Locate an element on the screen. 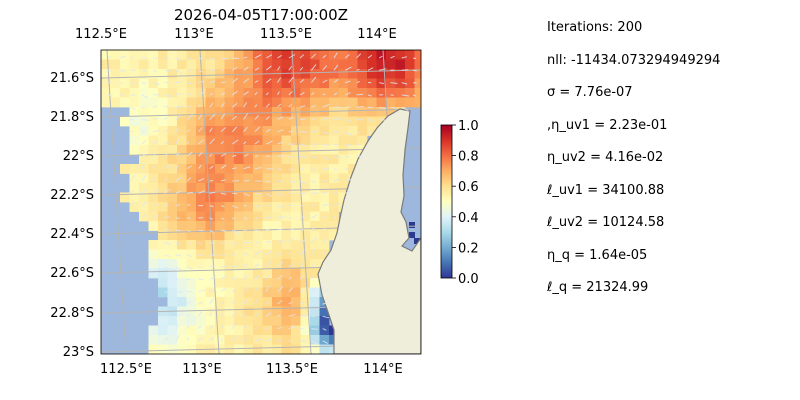  colorbar-tick-label: 0.4 is located at coordinates (468, 218).